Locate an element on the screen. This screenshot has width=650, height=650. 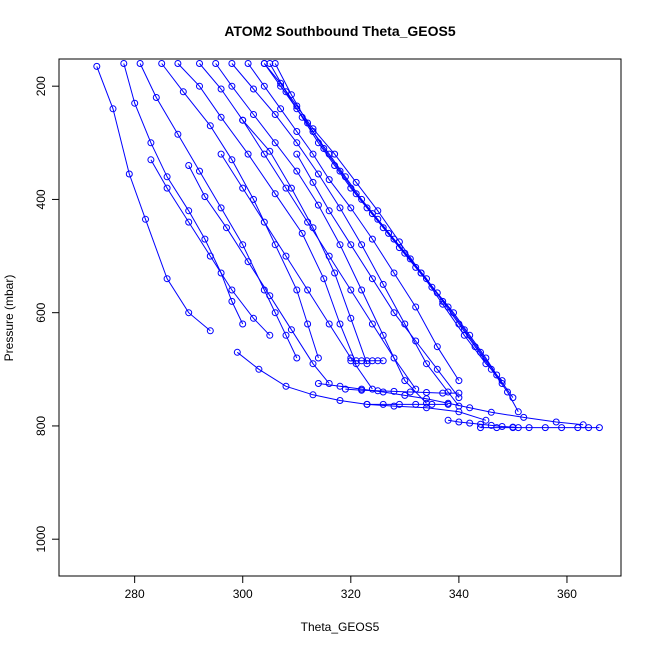
x-axis-label: Theta_GEOS5 is located at coordinates (340, 627).